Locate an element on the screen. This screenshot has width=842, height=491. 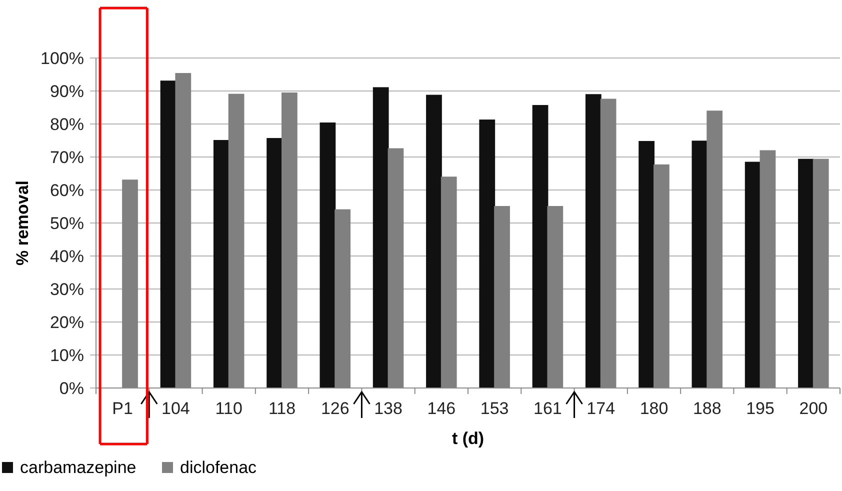
x-tick-label: 118 is located at coordinates (282, 408).